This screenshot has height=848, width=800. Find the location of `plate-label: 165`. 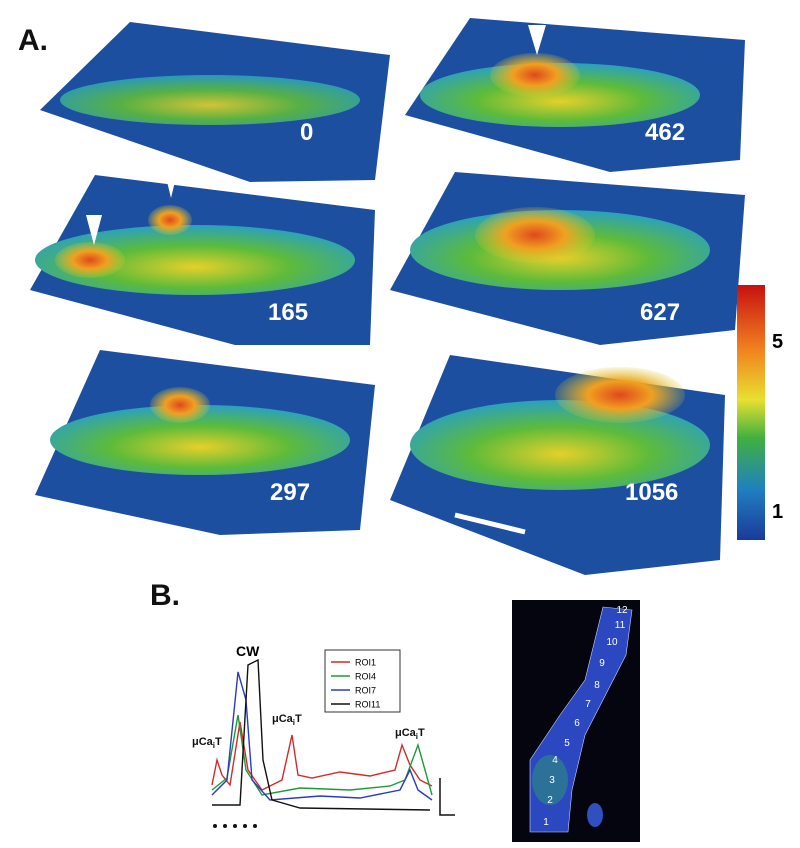

plate-label: 165 is located at coordinates (288, 312).